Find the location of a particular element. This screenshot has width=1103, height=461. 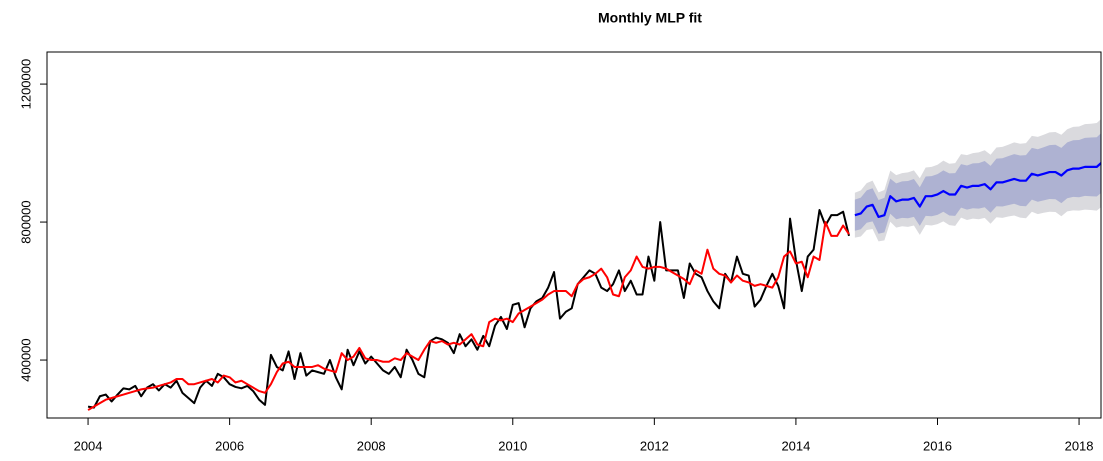

x-tick-label: 2006 is located at coordinates (229, 445).